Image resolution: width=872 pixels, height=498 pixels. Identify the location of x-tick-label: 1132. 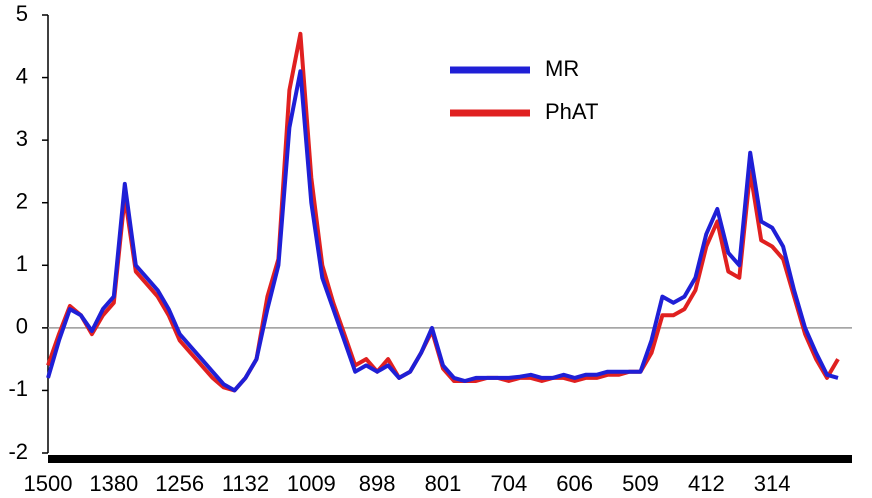
(245, 483).